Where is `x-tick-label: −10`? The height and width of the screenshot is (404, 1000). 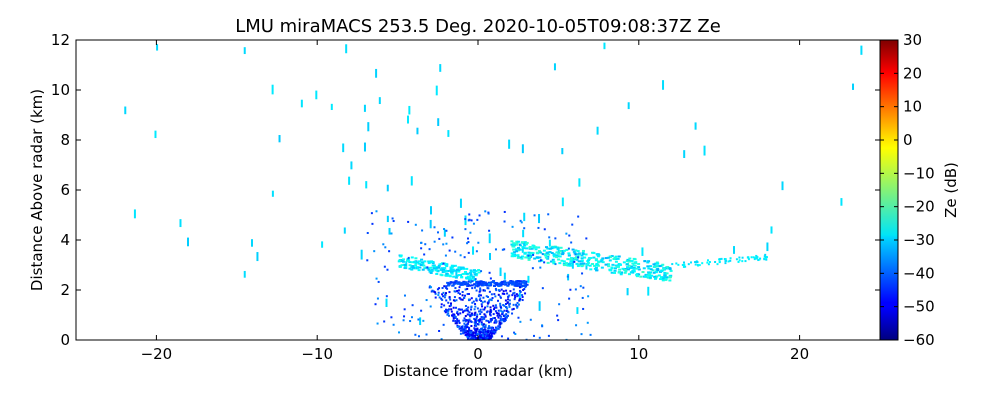 x-tick-label: −10 is located at coordinates (317, 354).